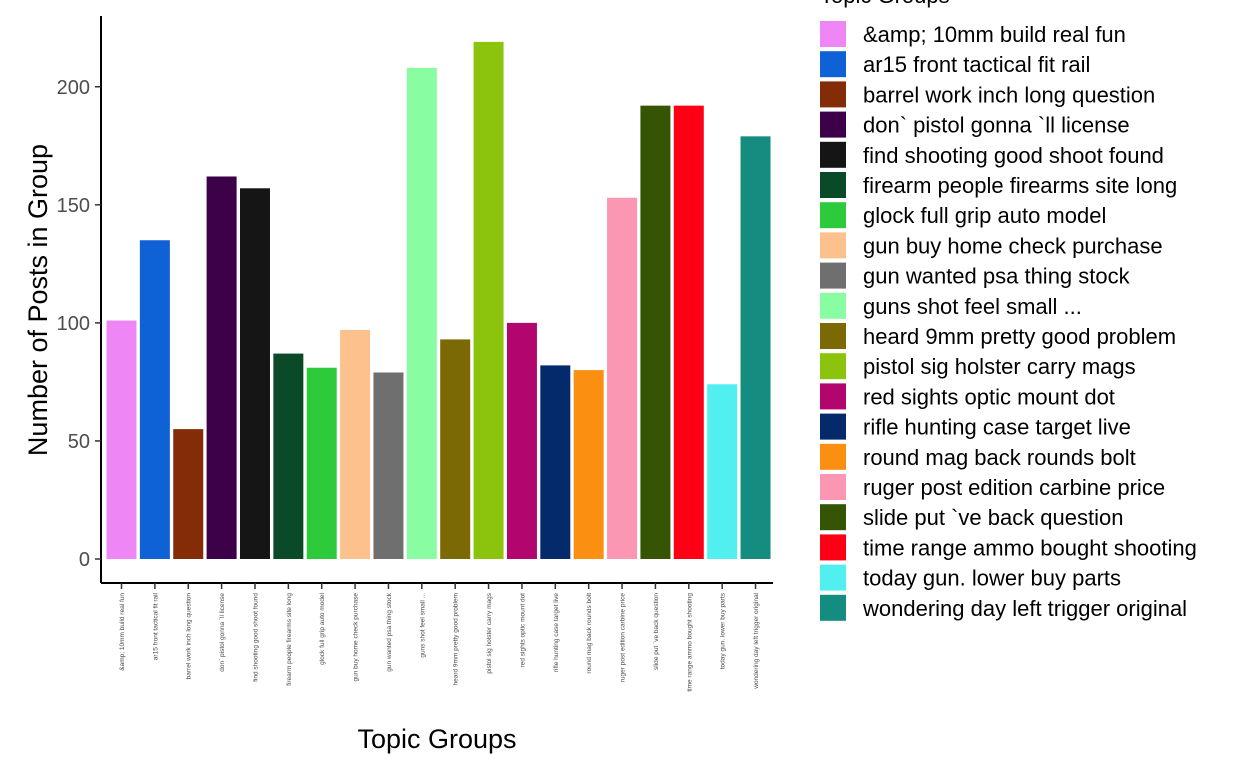  What do you see at coordinates (79, 299) in the screenshot?
I see `y-axis: 0 50 100 150 200` at bounding box center [79, 299].